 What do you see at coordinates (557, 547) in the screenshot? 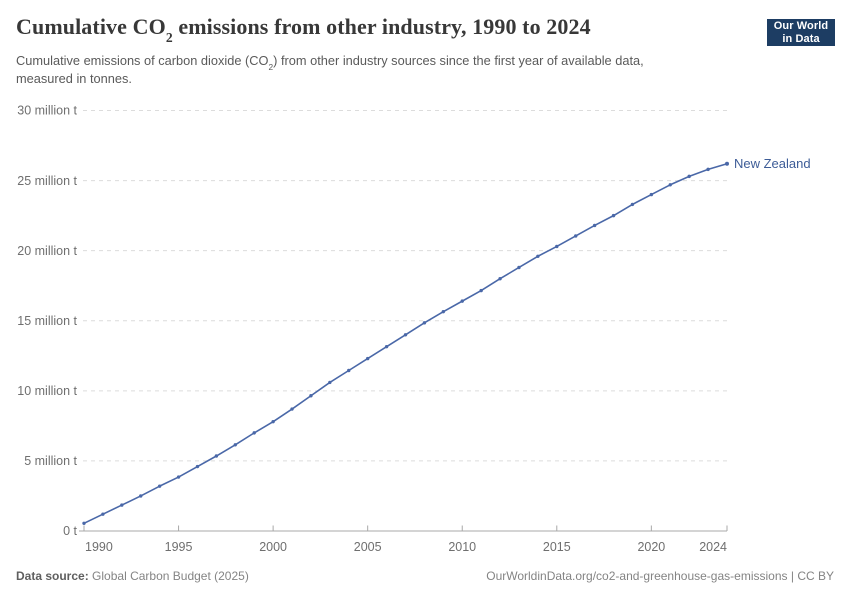
I see `x-axis-tick-label: 2015` at bounding box center [557, 547].